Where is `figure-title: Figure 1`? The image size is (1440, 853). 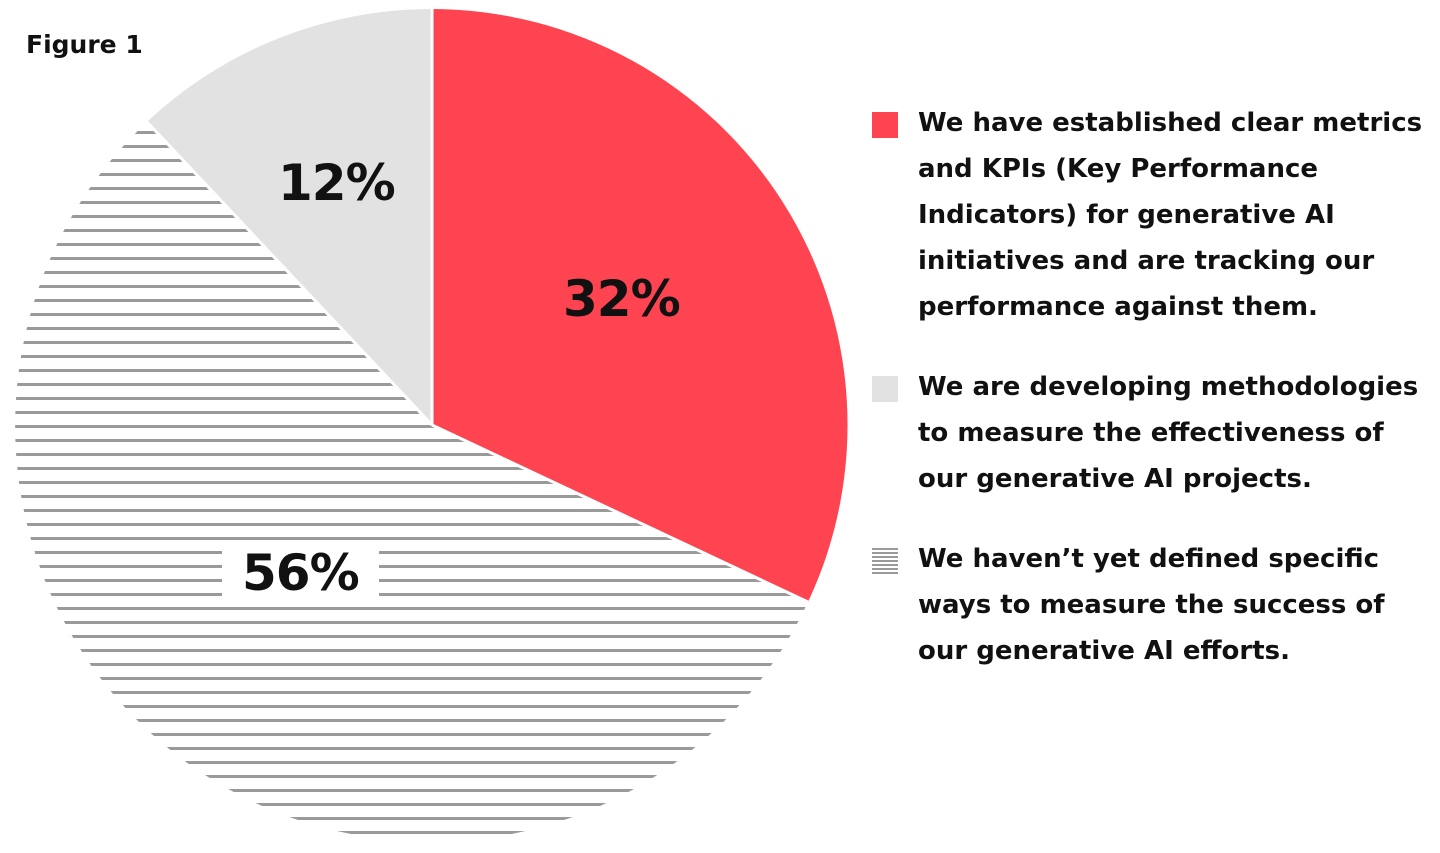
figure-title: Figure 1 is located at coordinates (84, 44).